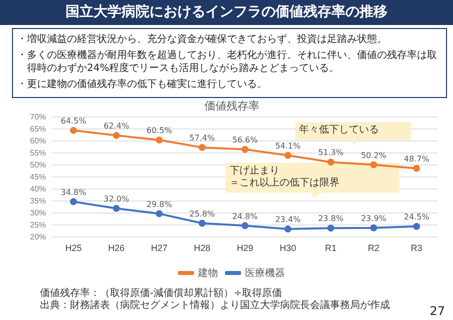 Image resolution: width=453 pixels, height=320 pixels. I want to click on x-tick-label: H27, so click(159, 248).